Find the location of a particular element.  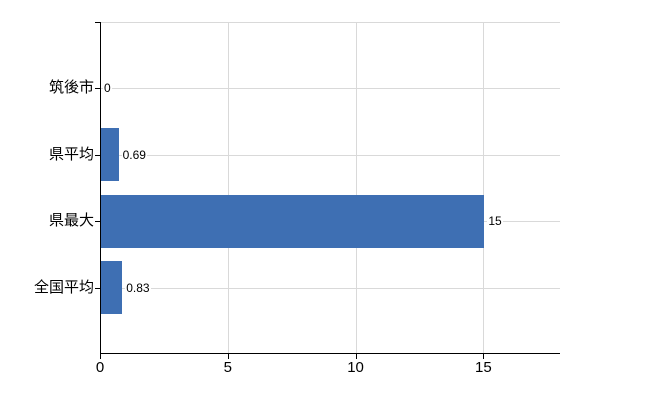

y-axis-end-tick is located at coordinates (97, 22).